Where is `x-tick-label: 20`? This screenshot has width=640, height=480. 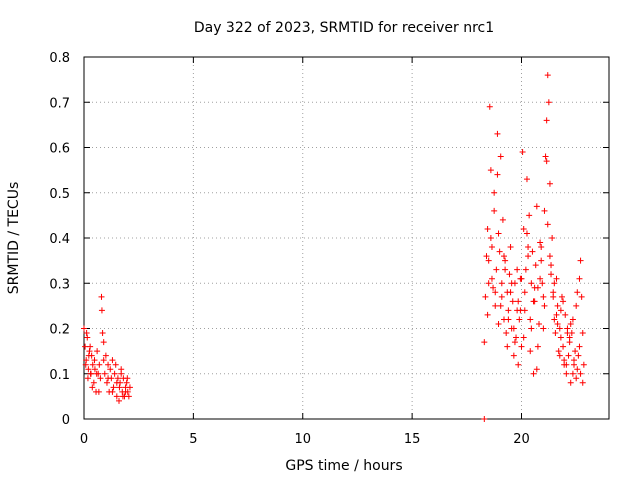 x-tick-label: 20 is located at coordinates (521, 439).